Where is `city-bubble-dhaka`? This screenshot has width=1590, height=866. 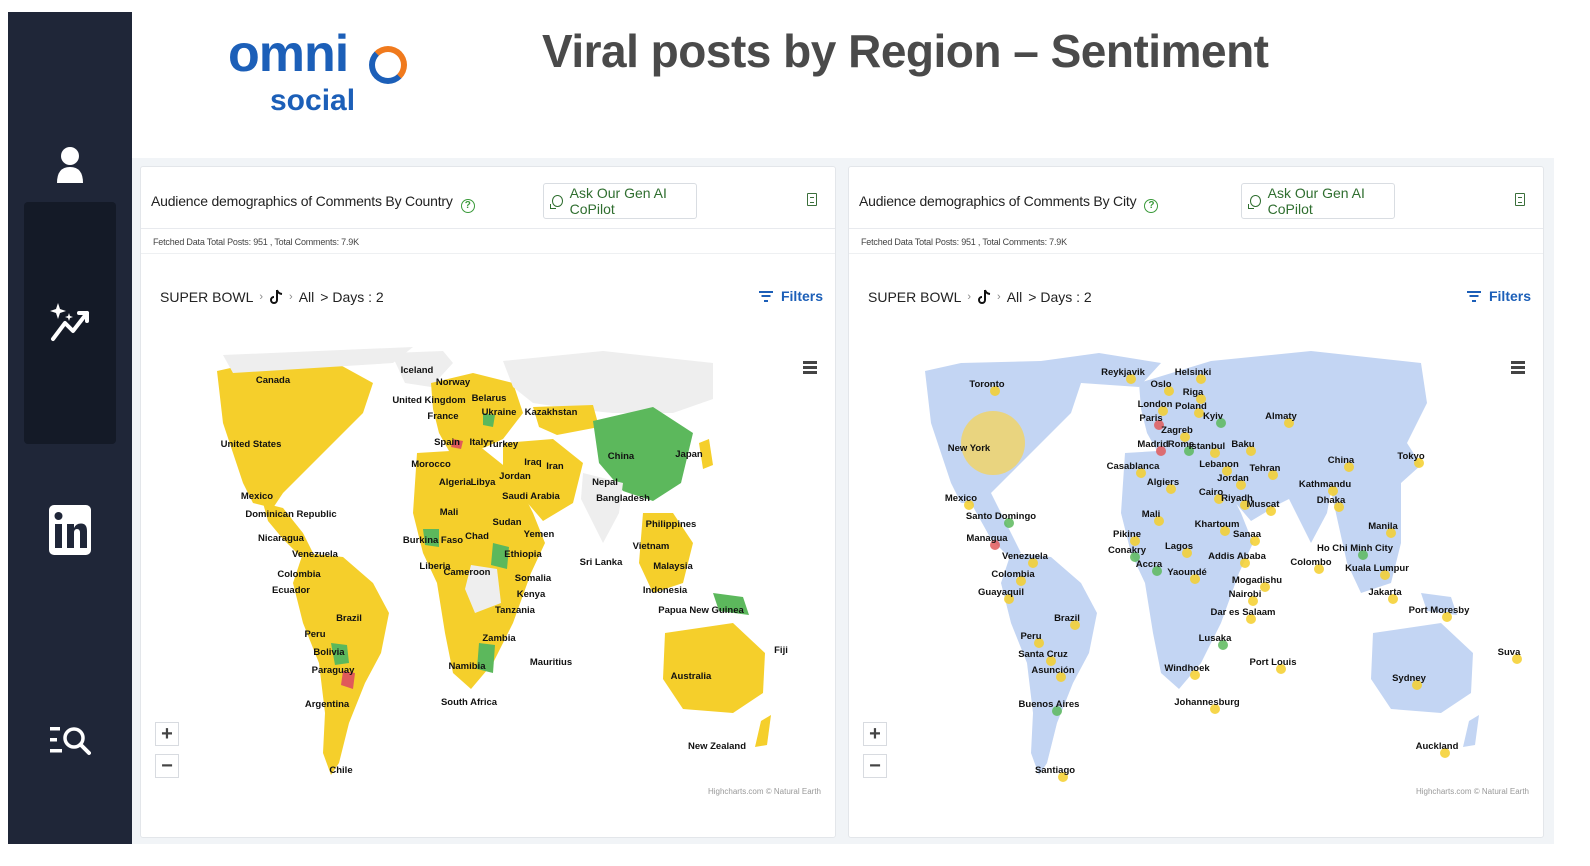 city-bubble-dhaka is located at coordinates (1339, 507).